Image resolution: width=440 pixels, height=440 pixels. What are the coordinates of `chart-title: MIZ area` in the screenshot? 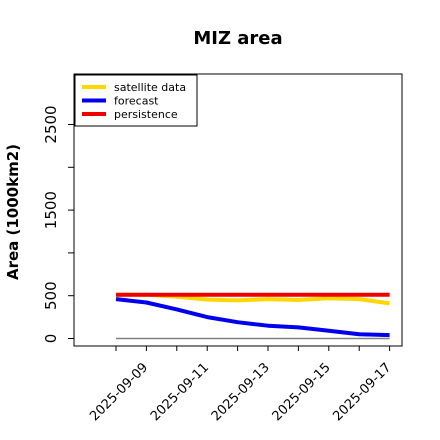 It's located at (237, 38).